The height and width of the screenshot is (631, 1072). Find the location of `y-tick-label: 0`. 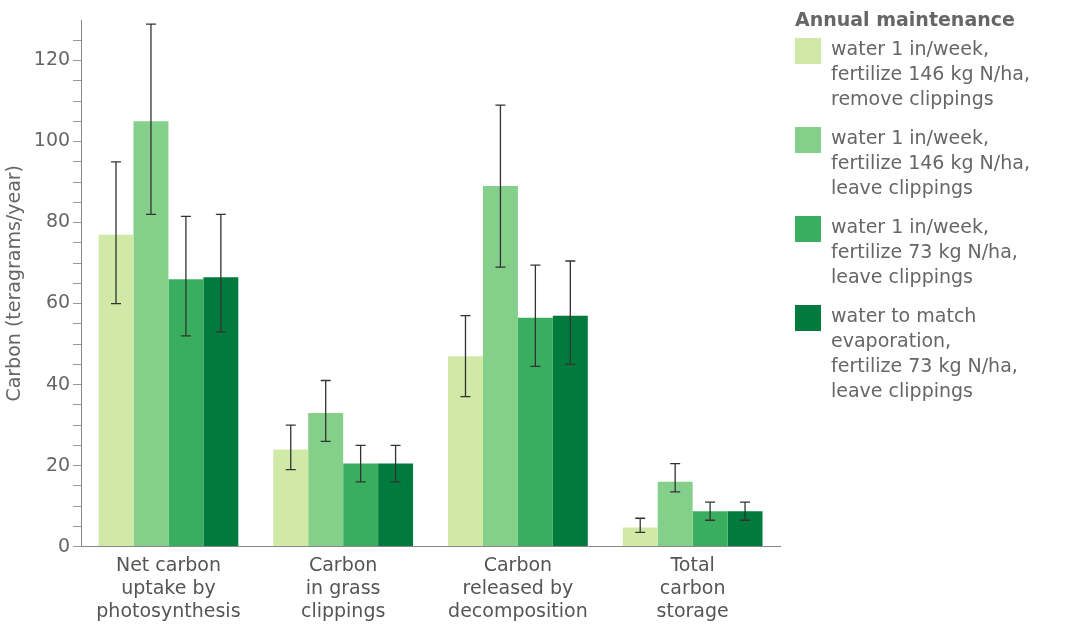

y-tick-label: 0 is located at coordinates (64, 544).